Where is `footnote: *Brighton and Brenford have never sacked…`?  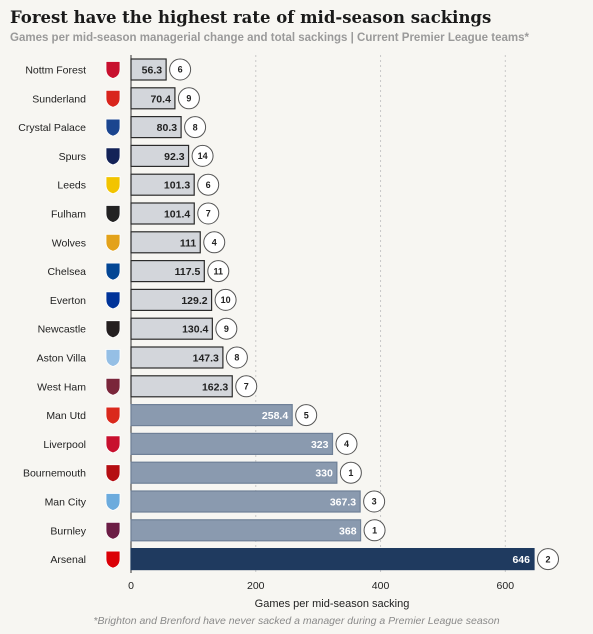 footnote: *Brighton and Brenford have never sacked… is located at coordinates (296, 621).